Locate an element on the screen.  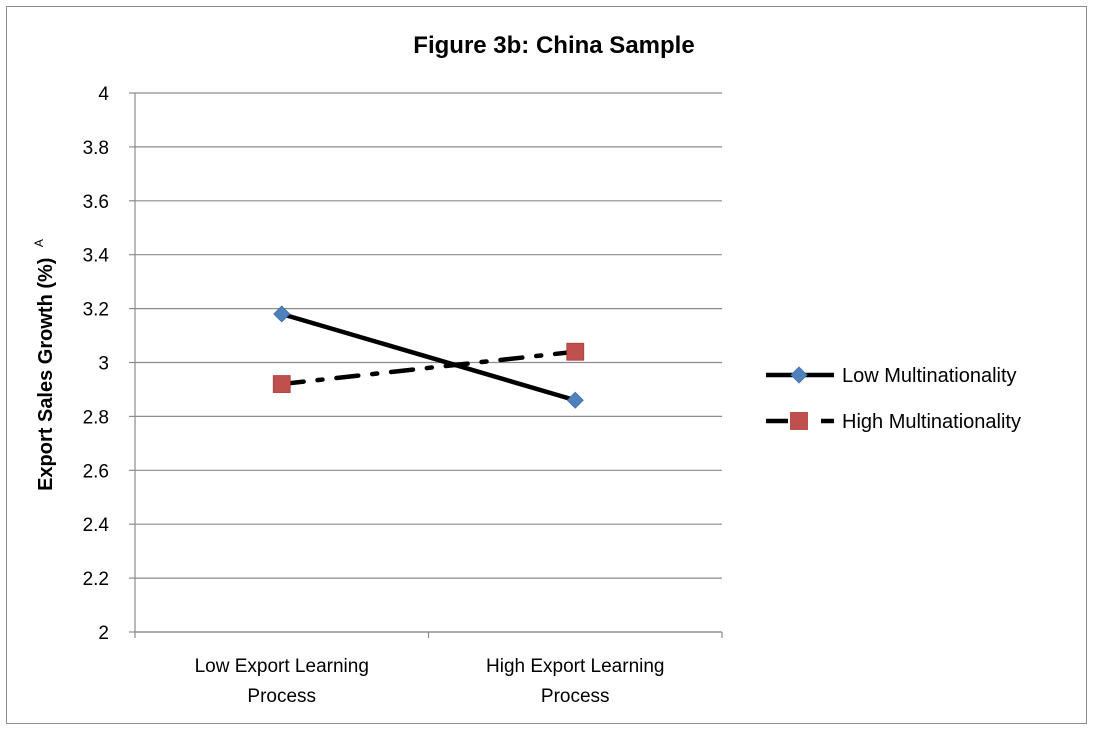
y-axis-label: Export Sales Growth (%) A is located at coordinates (44, 365).